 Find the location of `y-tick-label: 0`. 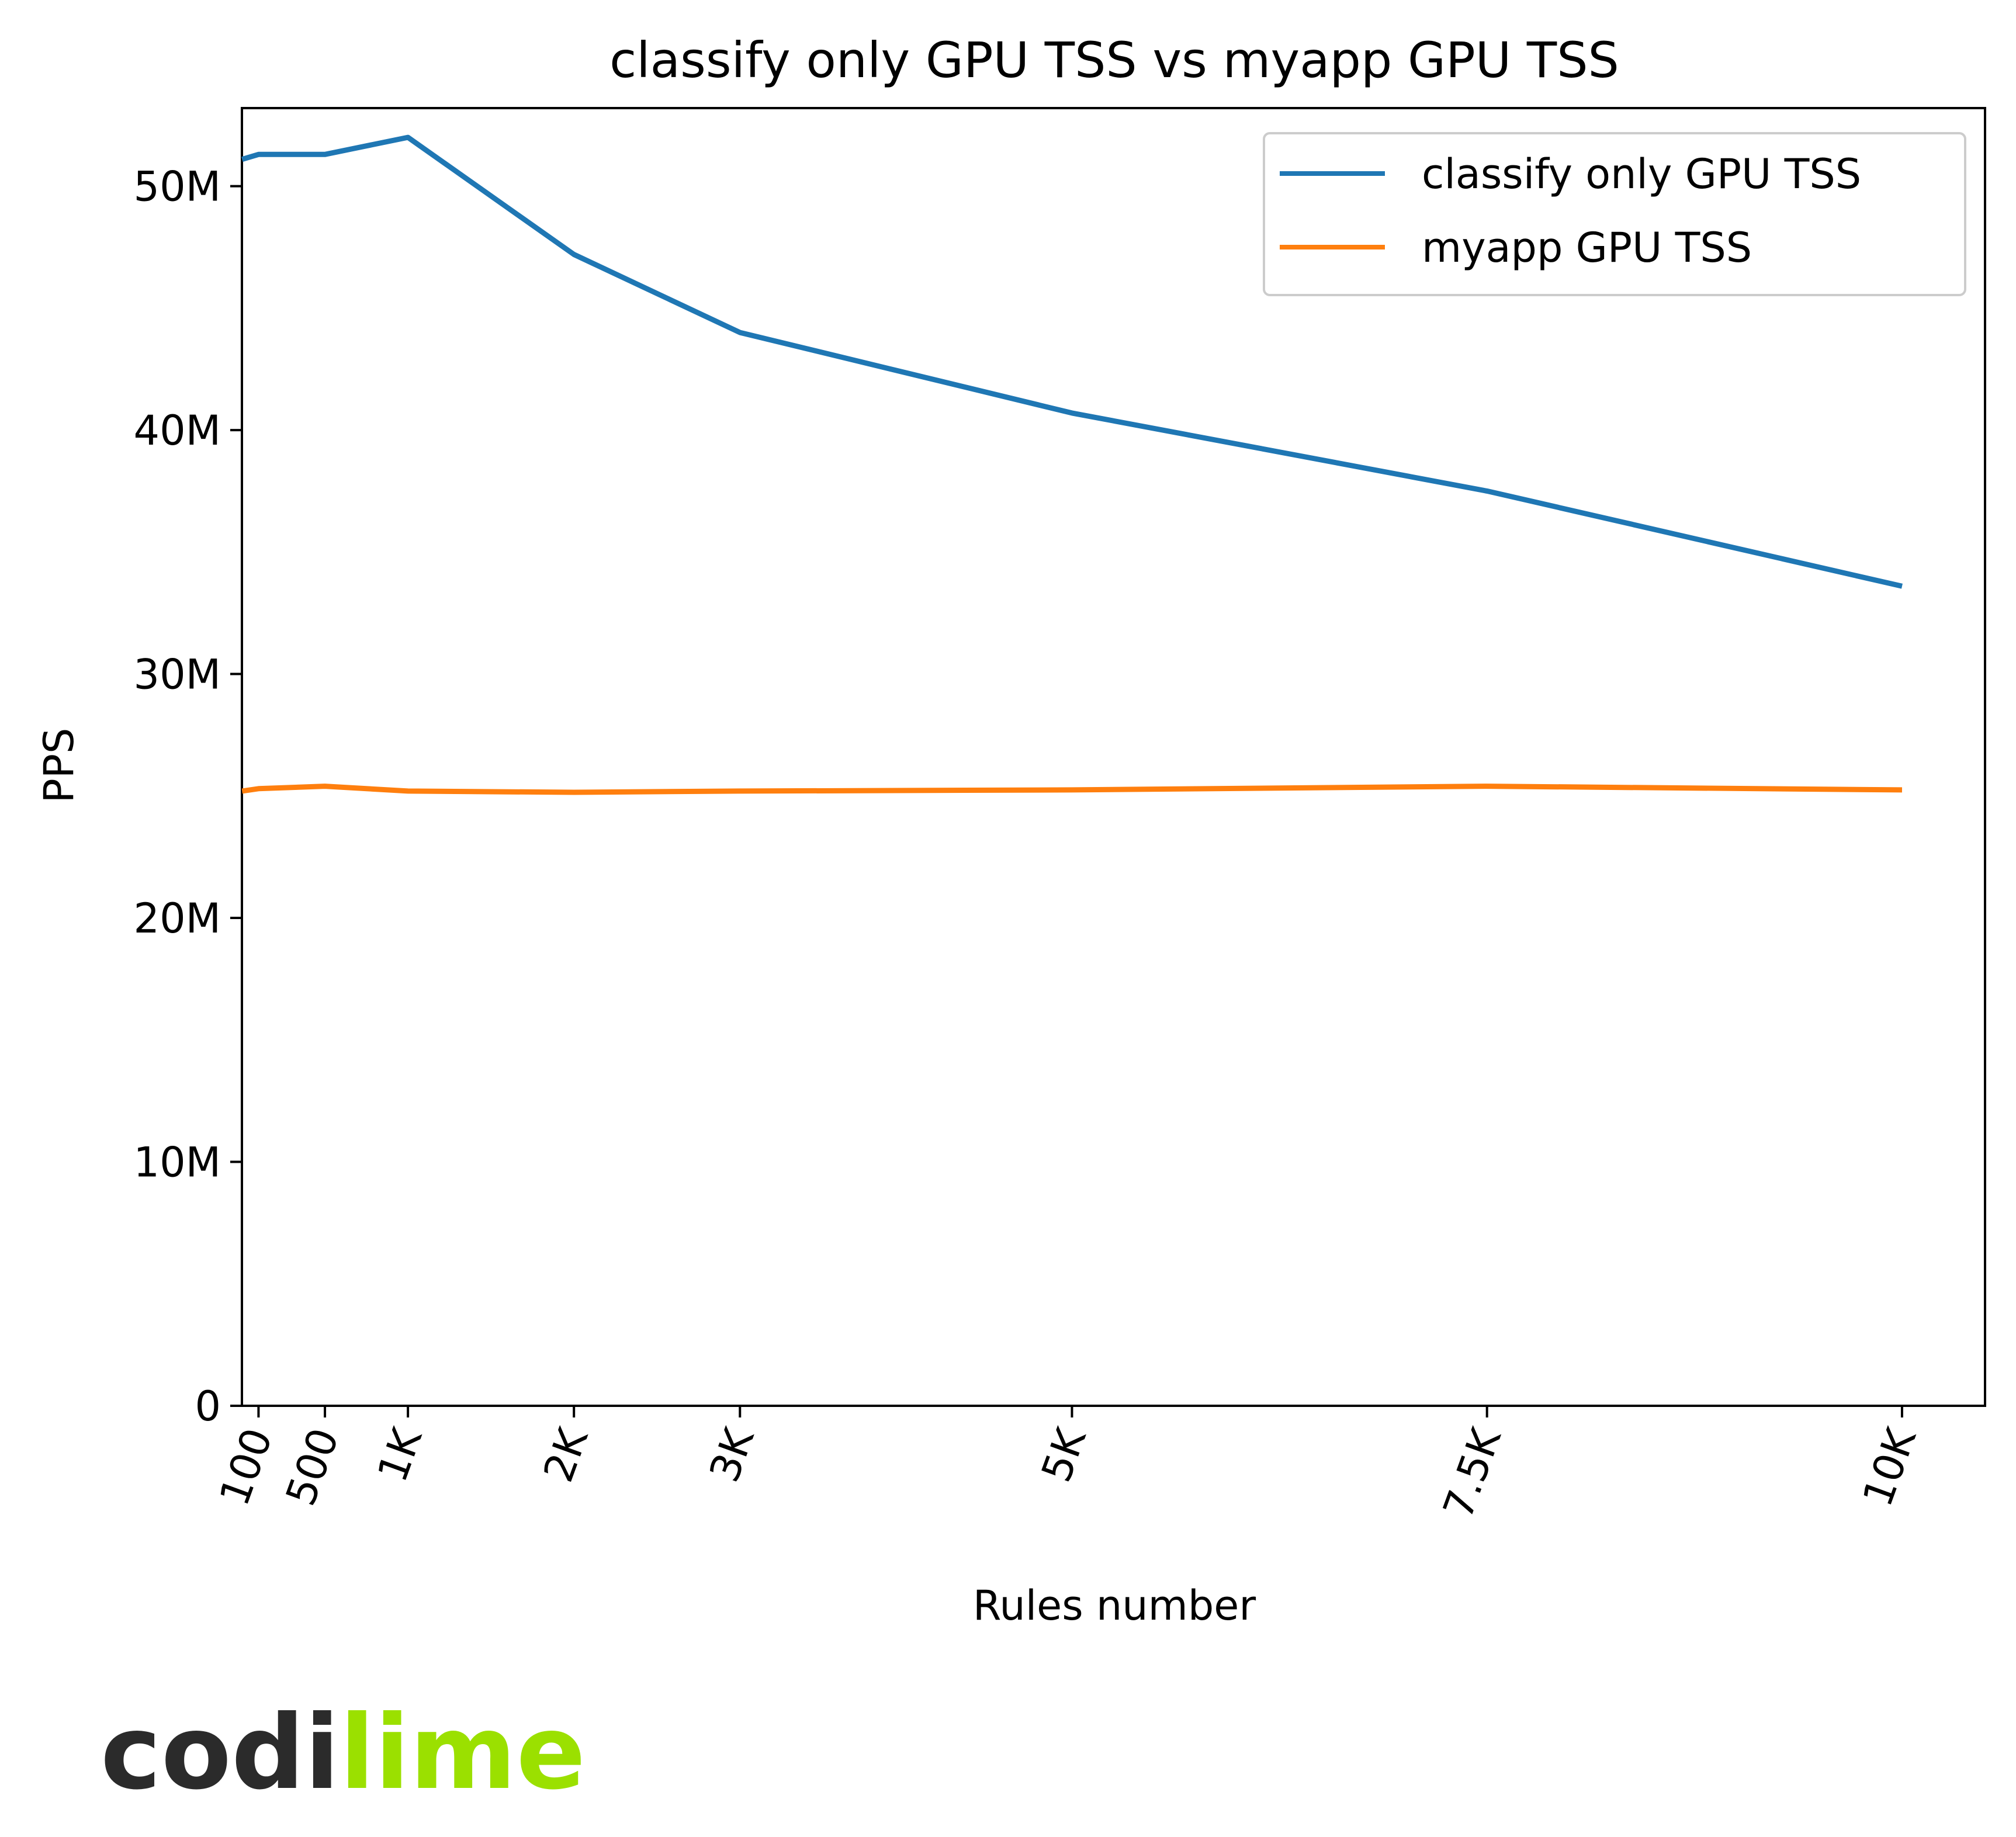

y-tick-label: 0 is located at coordinates (208, 1406).